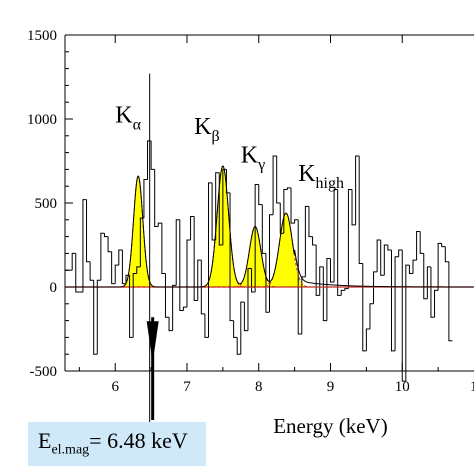 Image resolution: width=474 pixels, height=474 pixels. Describe the element at coordinates (253, 158) in the screenshot. I see `peak-label-γ: Kγ` at that location.